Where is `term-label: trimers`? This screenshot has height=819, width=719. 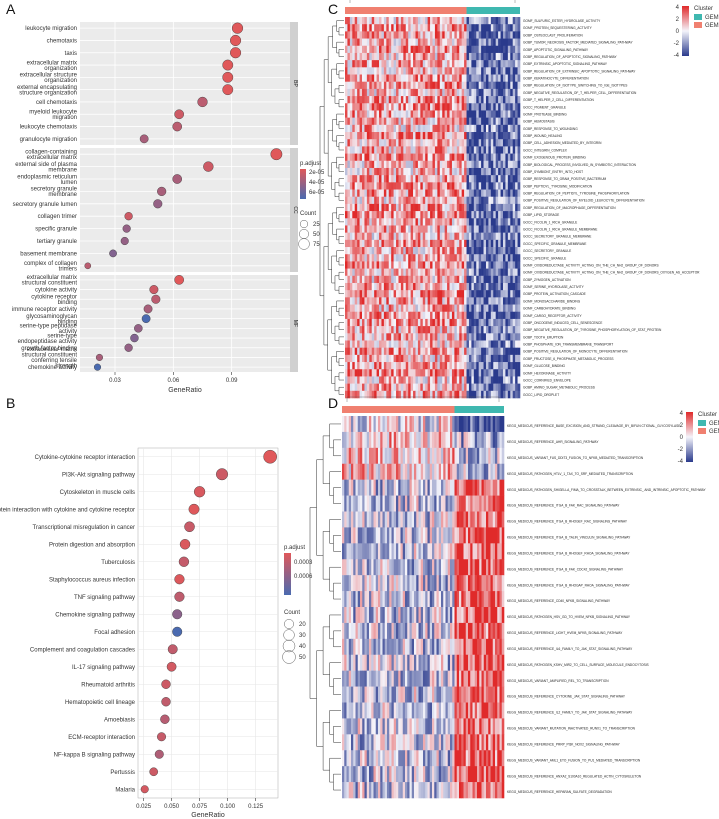
term-label: trimers is located at coordinates (68, 270).